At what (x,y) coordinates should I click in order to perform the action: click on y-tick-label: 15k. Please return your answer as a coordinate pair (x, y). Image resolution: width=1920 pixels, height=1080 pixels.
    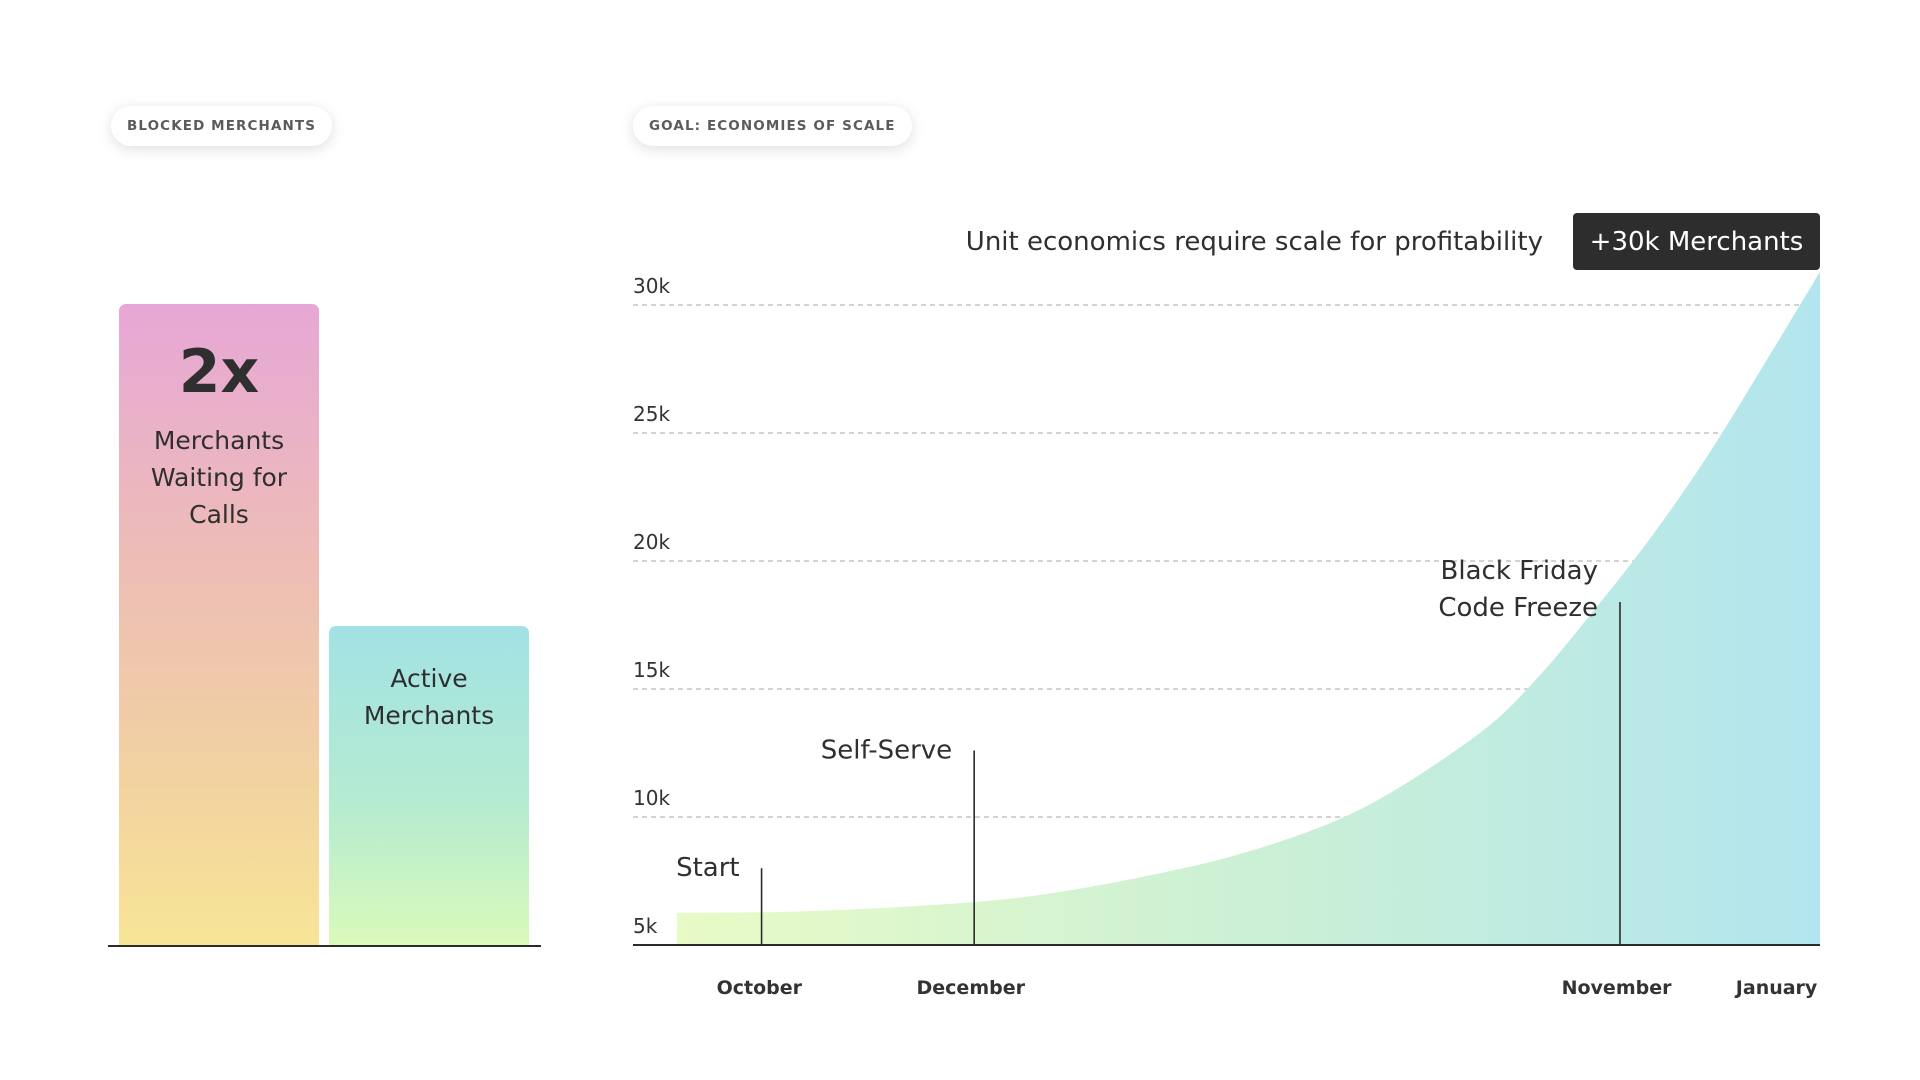
    Looking at the image, I should click on (651, 670).